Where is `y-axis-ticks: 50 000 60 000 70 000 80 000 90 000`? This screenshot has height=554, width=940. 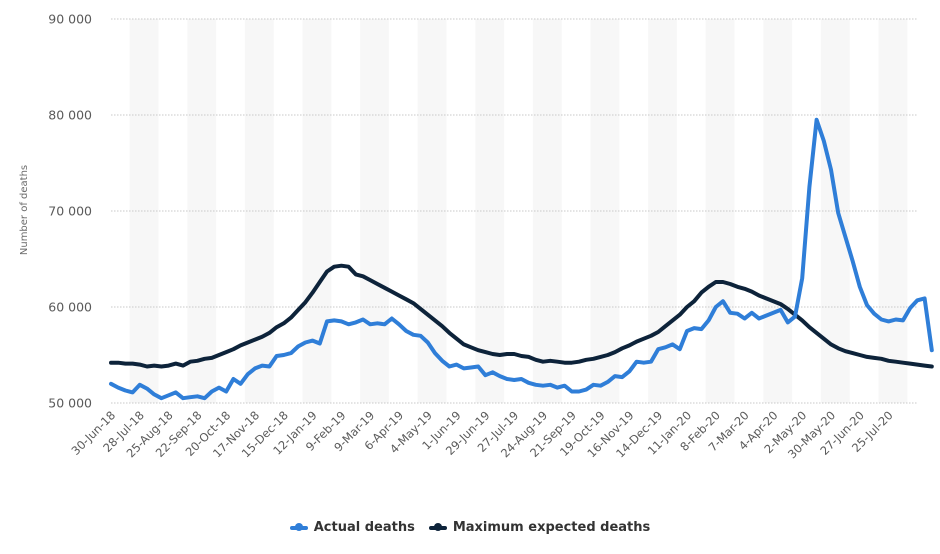
y-axis-ticks: 50 000 60 000 70 000 80 000 90 000 is located at coordinates (70, 211).